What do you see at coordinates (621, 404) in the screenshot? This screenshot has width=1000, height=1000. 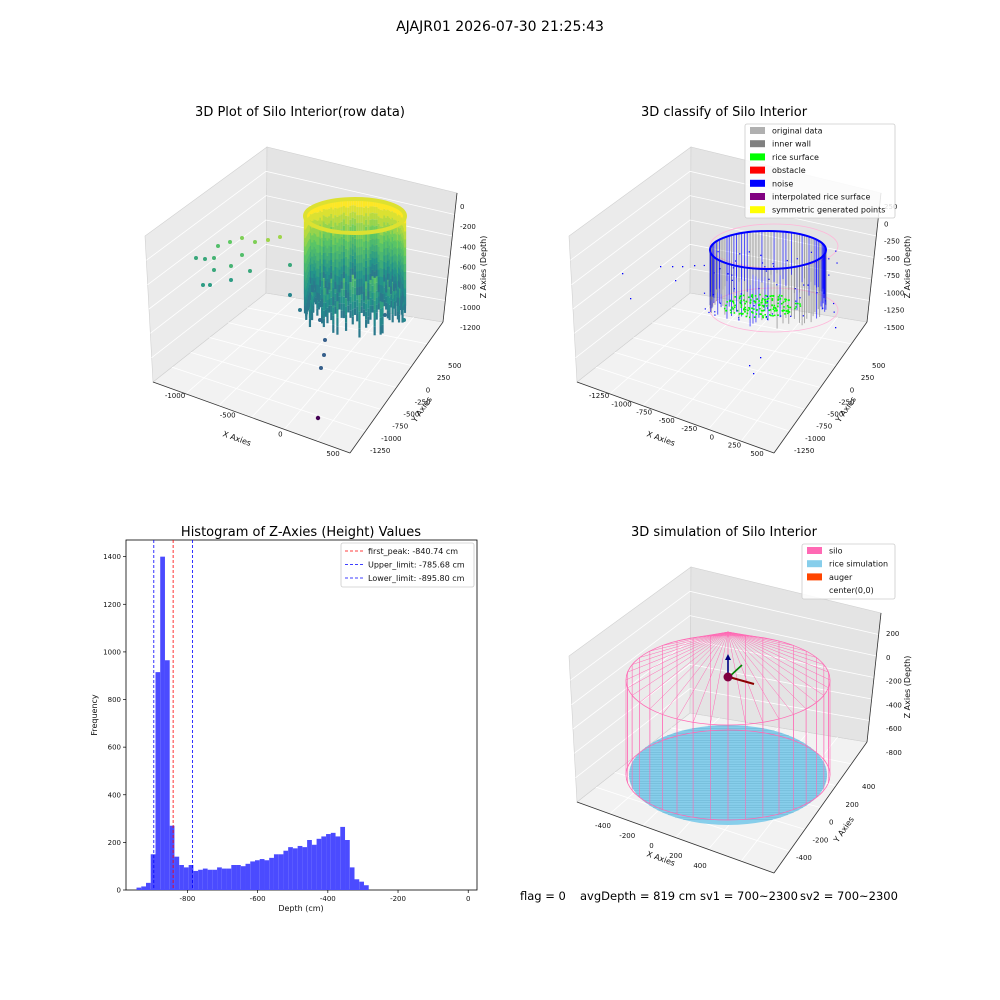 I see `panel2-x-tick: -1000` at bounding box center [621, 404].